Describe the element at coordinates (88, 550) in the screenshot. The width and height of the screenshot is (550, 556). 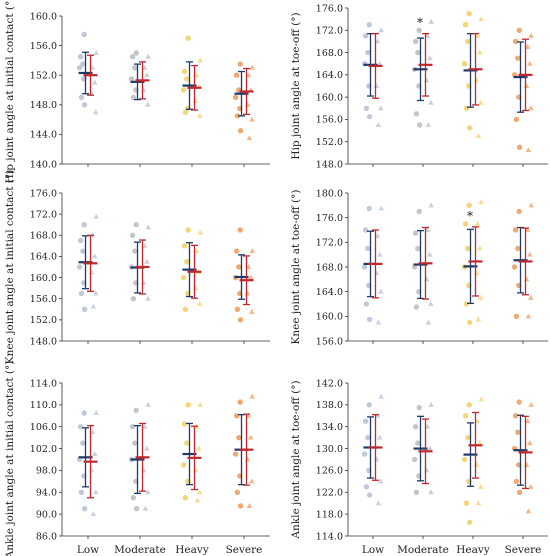
I see `x-category-label: Low` at that location.